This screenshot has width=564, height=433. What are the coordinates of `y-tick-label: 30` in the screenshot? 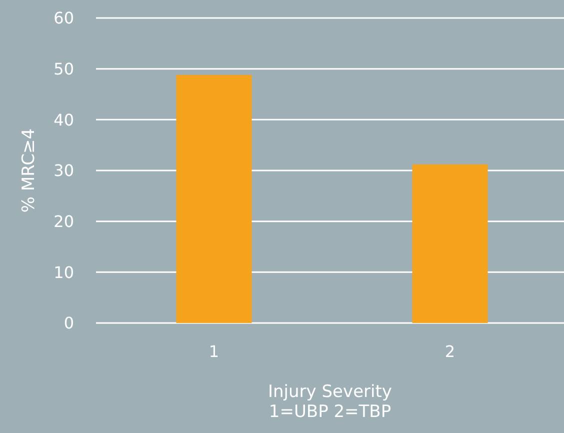 It's located at (64, 170).